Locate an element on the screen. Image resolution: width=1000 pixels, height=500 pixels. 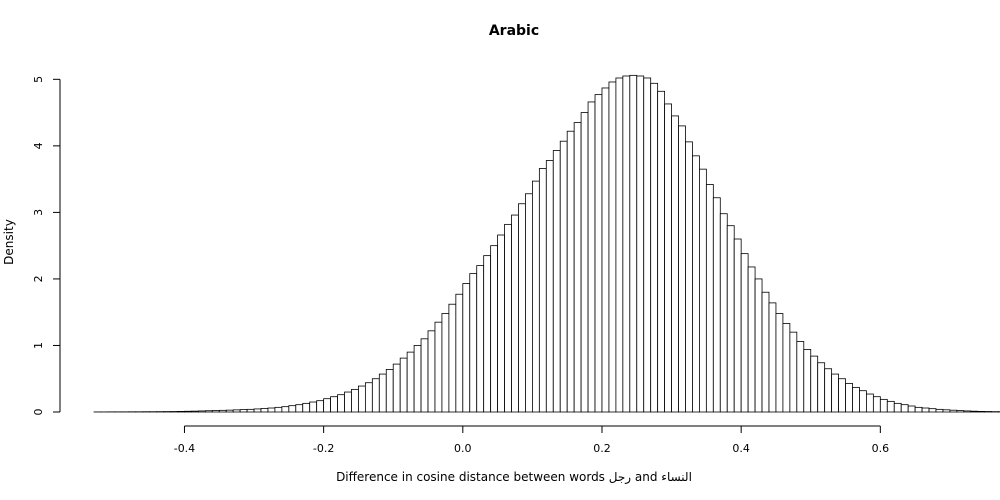
x-tick-label: 0.2 is located at coordinates (602, 448).